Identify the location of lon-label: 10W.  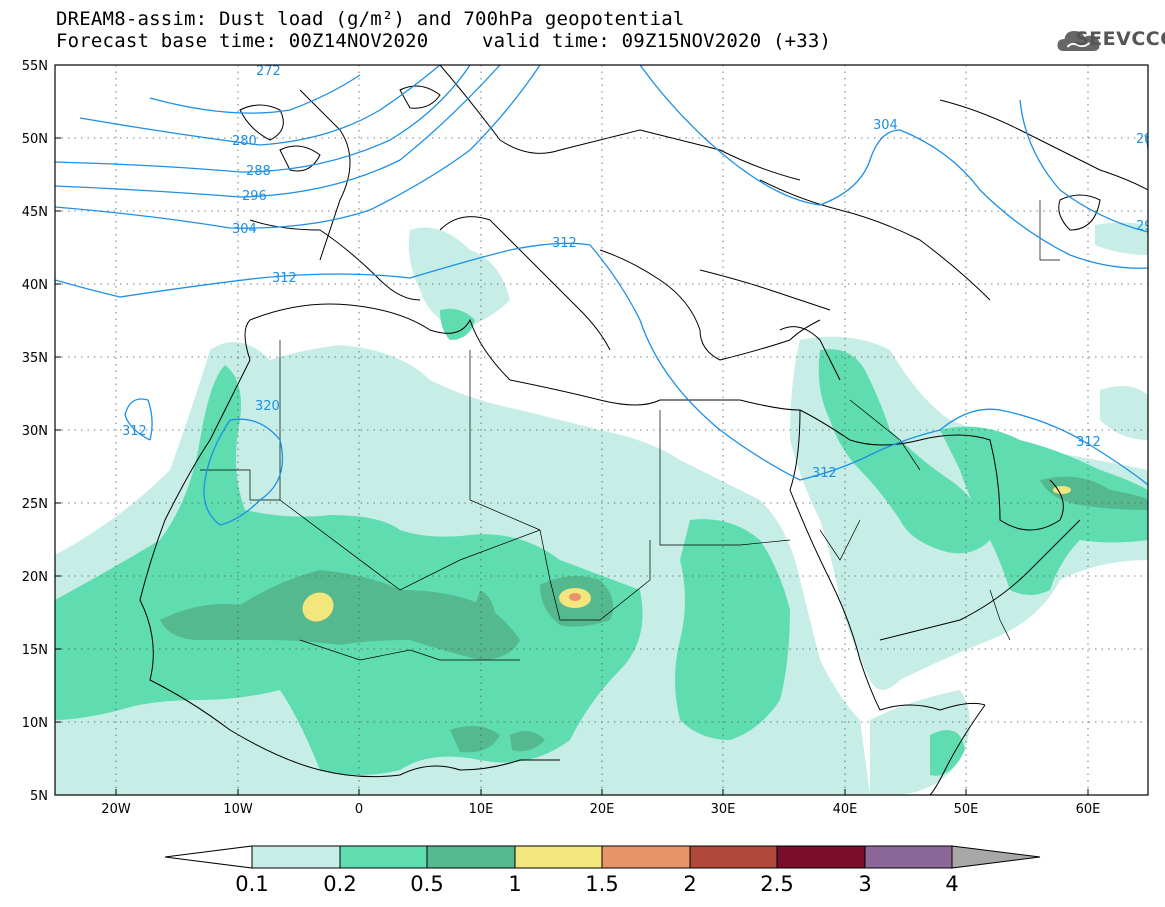
(238, 809).